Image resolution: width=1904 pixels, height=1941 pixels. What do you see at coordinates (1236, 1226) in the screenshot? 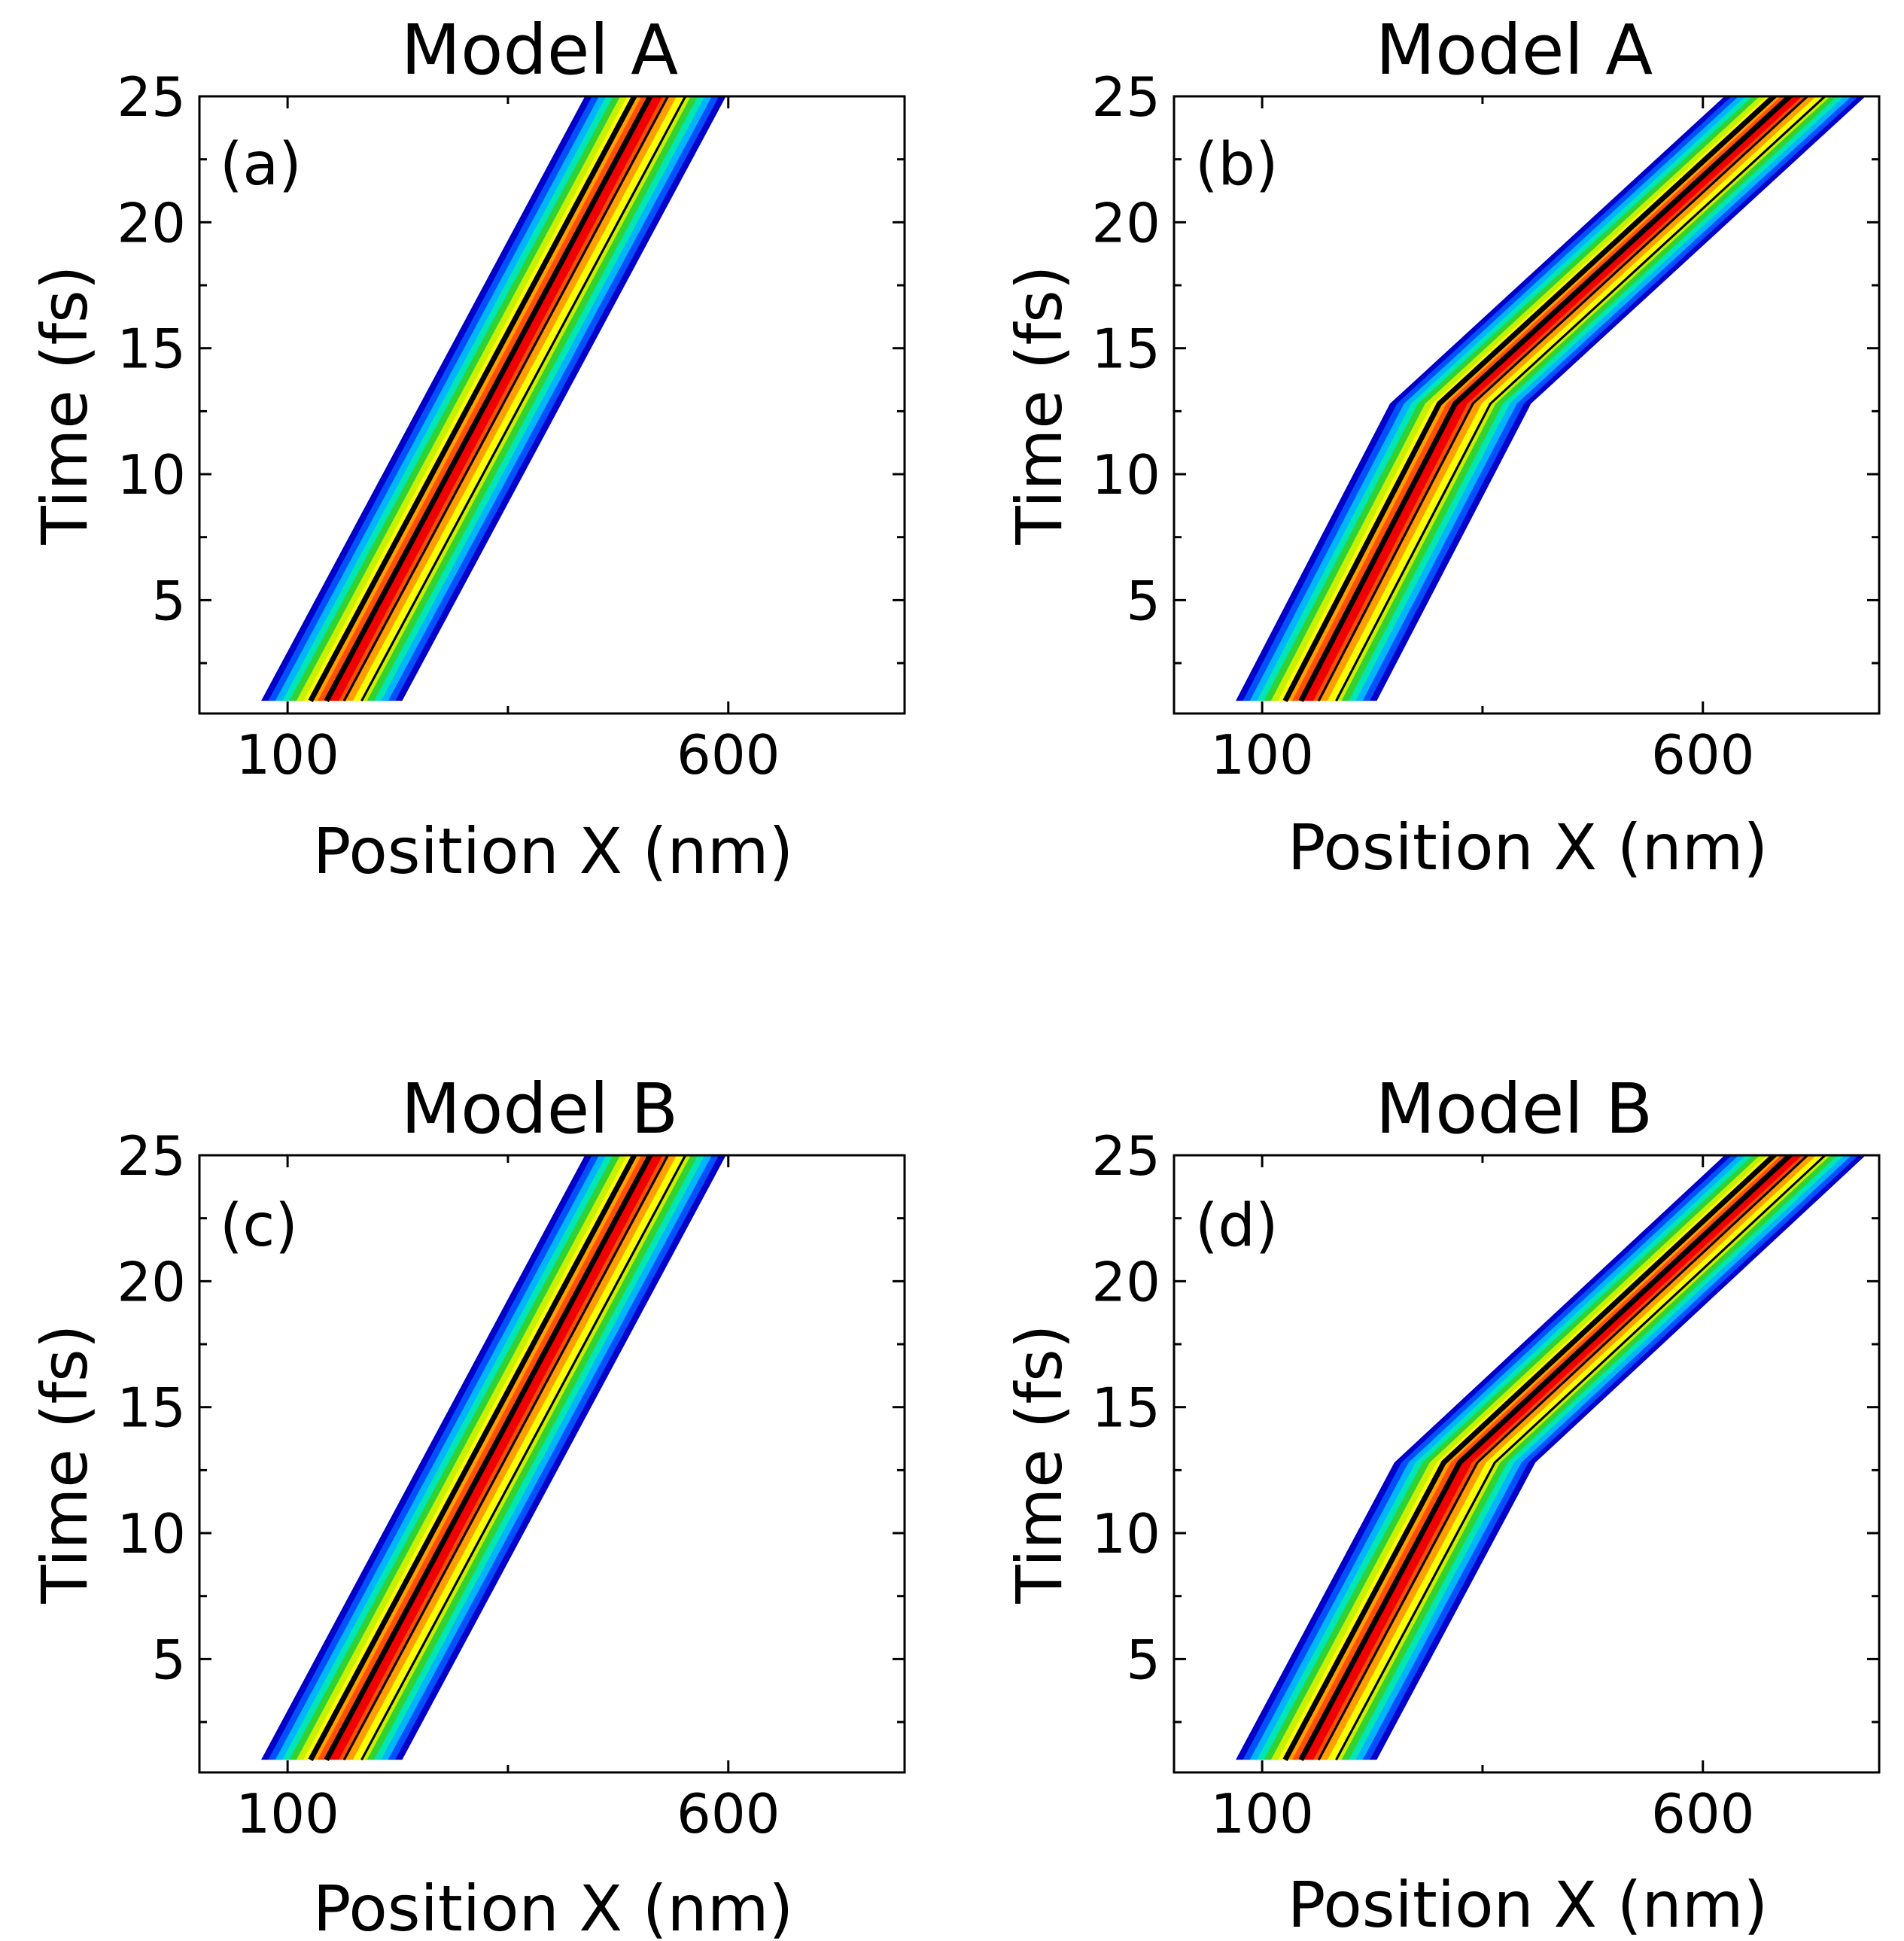
I see `panel-label: (d)` at bounding box center [1236, 1226].